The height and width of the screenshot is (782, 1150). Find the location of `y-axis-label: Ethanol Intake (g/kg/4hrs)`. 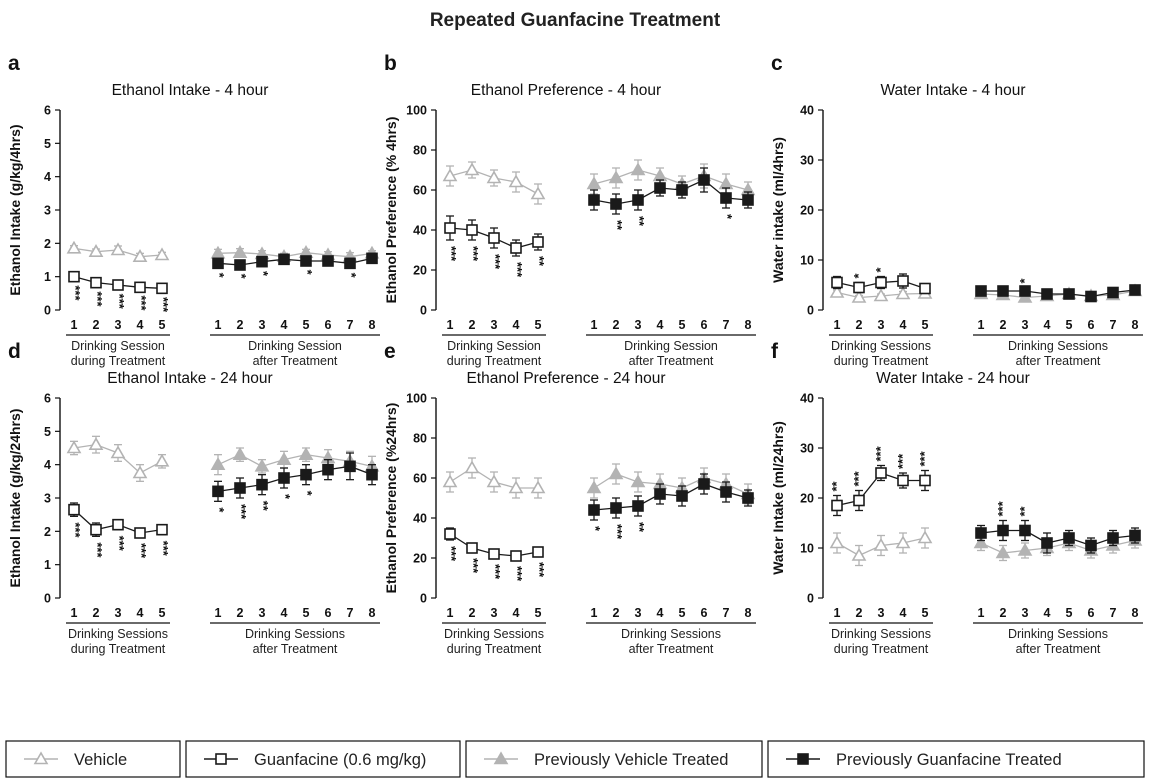

y-axis-label: Ethanol Intake (g/kg/4hrs) is located at coordinates (15, 209).